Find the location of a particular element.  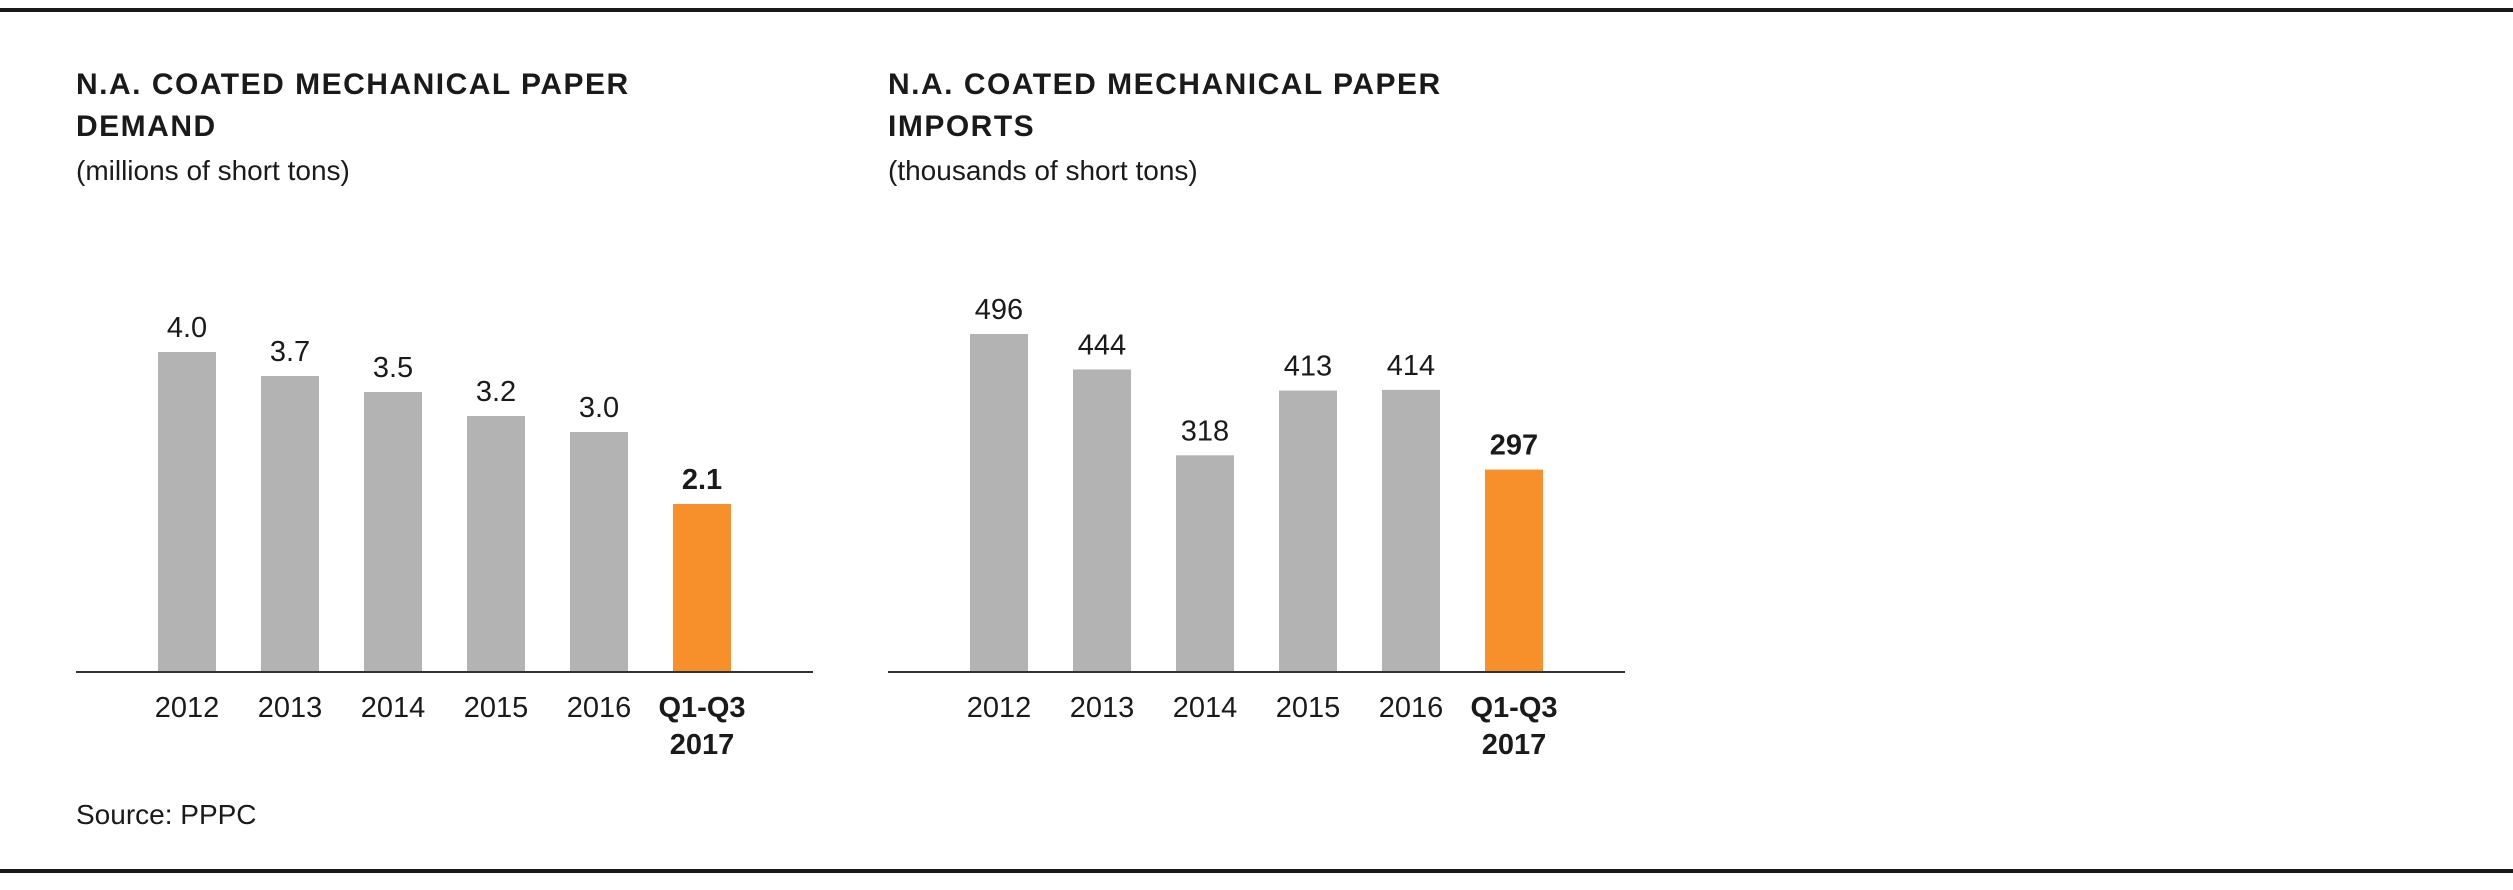

source-note: Source: PPPC is located at coordinates (166, 814).